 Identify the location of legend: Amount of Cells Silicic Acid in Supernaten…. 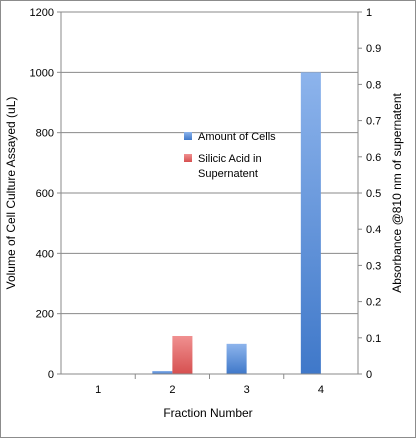
(230, 155).